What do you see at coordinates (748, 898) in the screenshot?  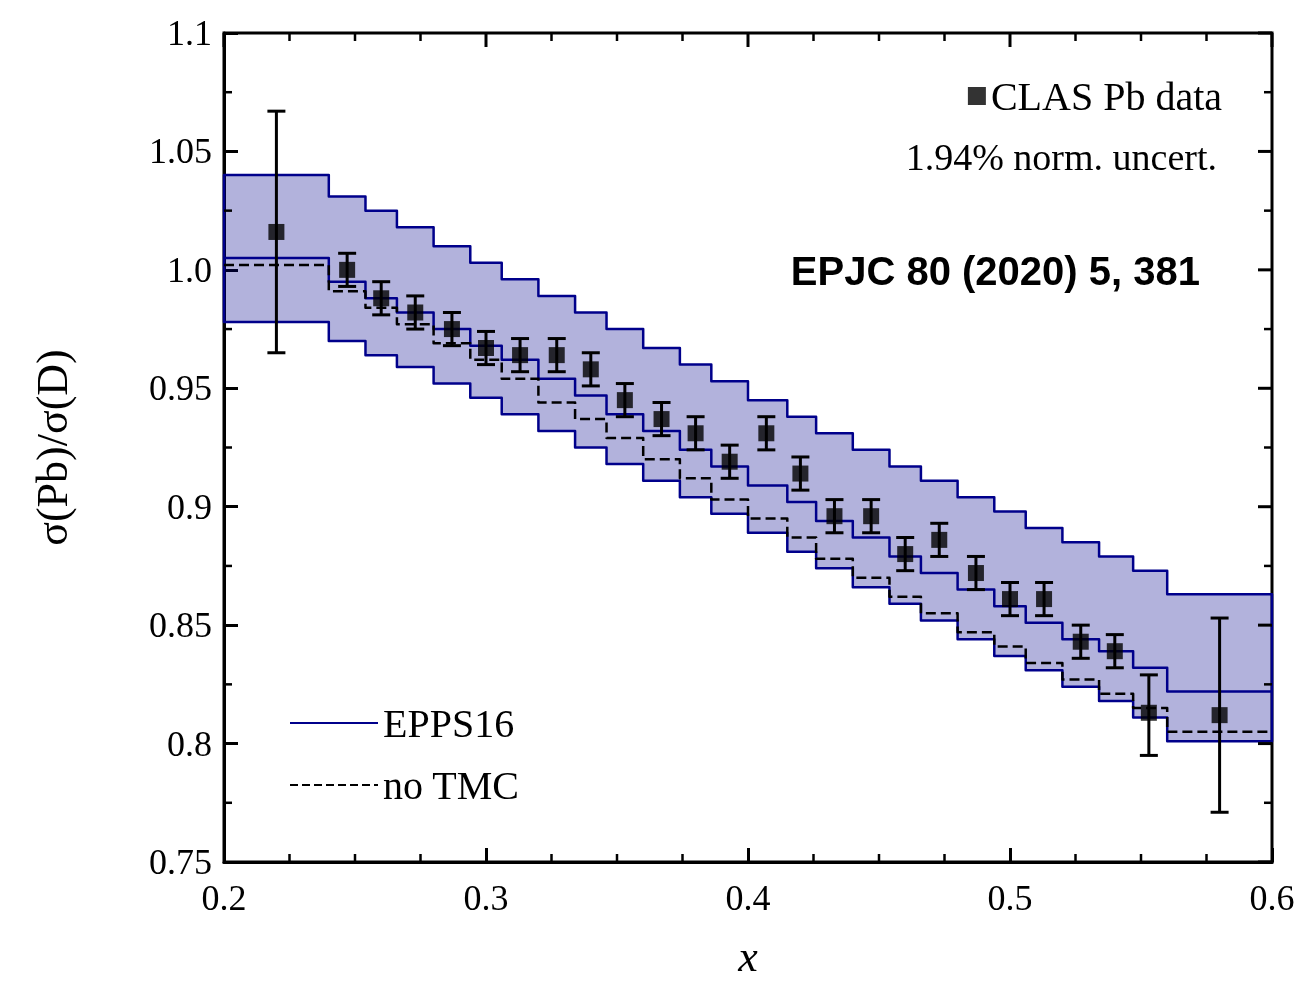 I see `x-tick-label: 0.4` at bounding box center [748, 898].